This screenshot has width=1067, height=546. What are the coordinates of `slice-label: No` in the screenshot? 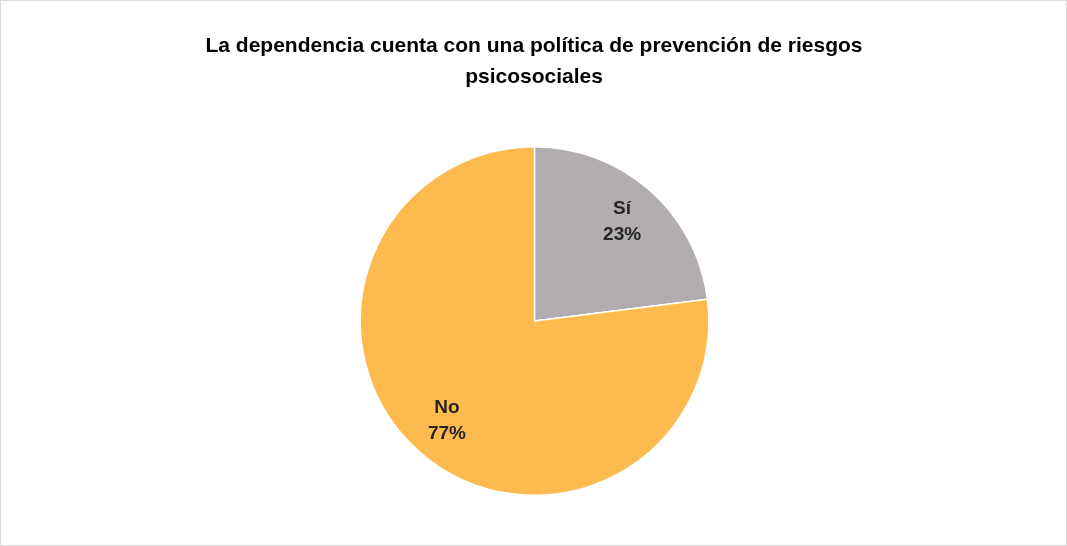 It's located at (447, 406).